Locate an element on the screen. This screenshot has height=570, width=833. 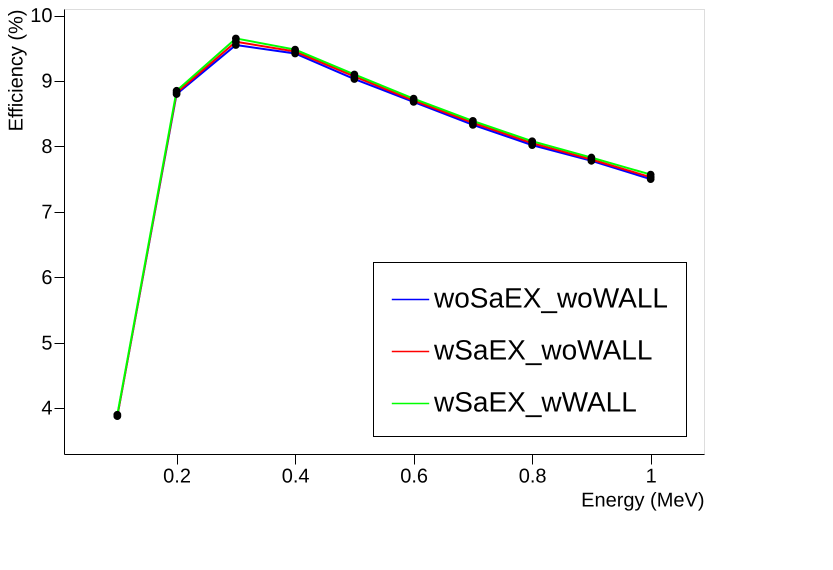
x-tick-label: 1 is located at coordinates (651, 477).